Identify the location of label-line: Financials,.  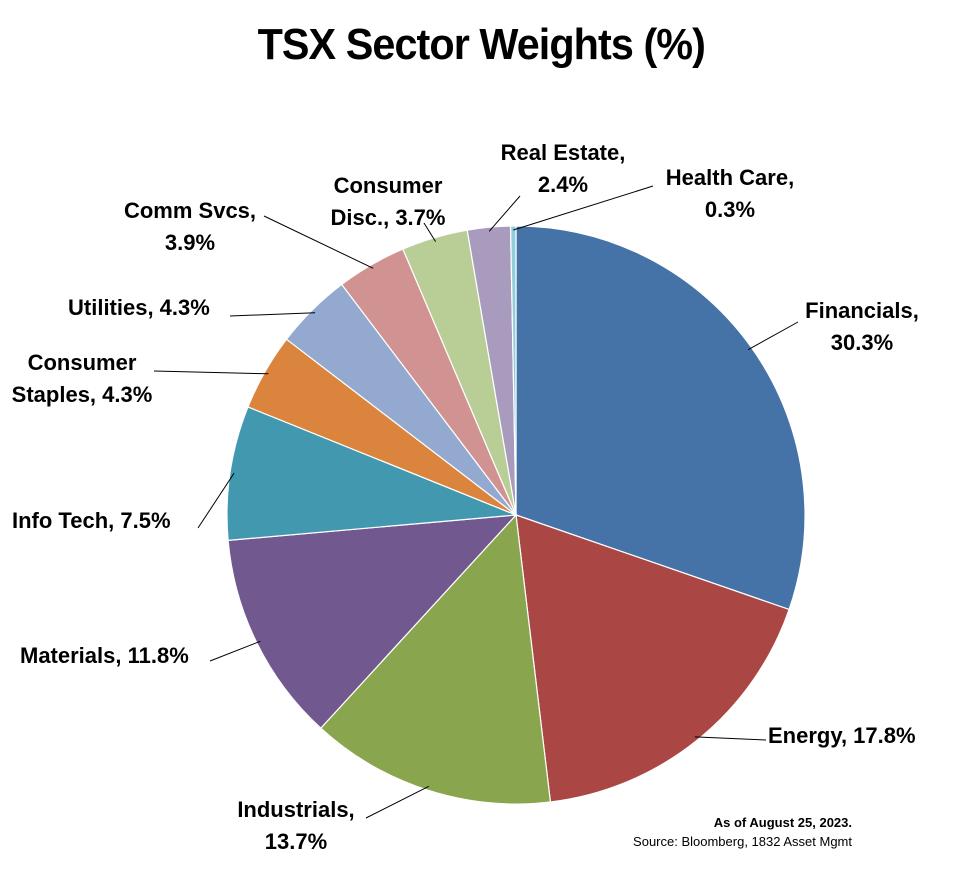
(862, 310).